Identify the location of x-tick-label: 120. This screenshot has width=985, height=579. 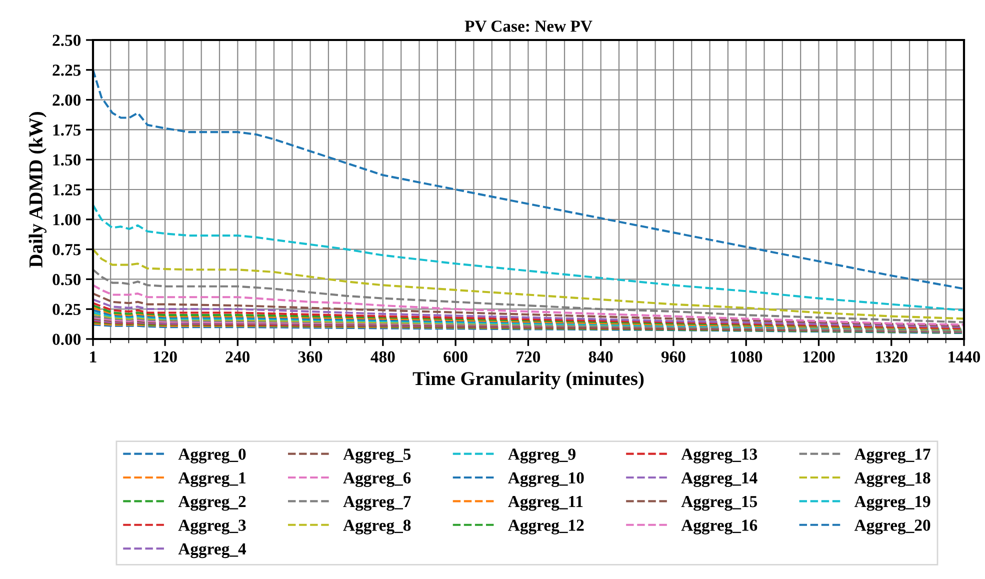
(165, 357).